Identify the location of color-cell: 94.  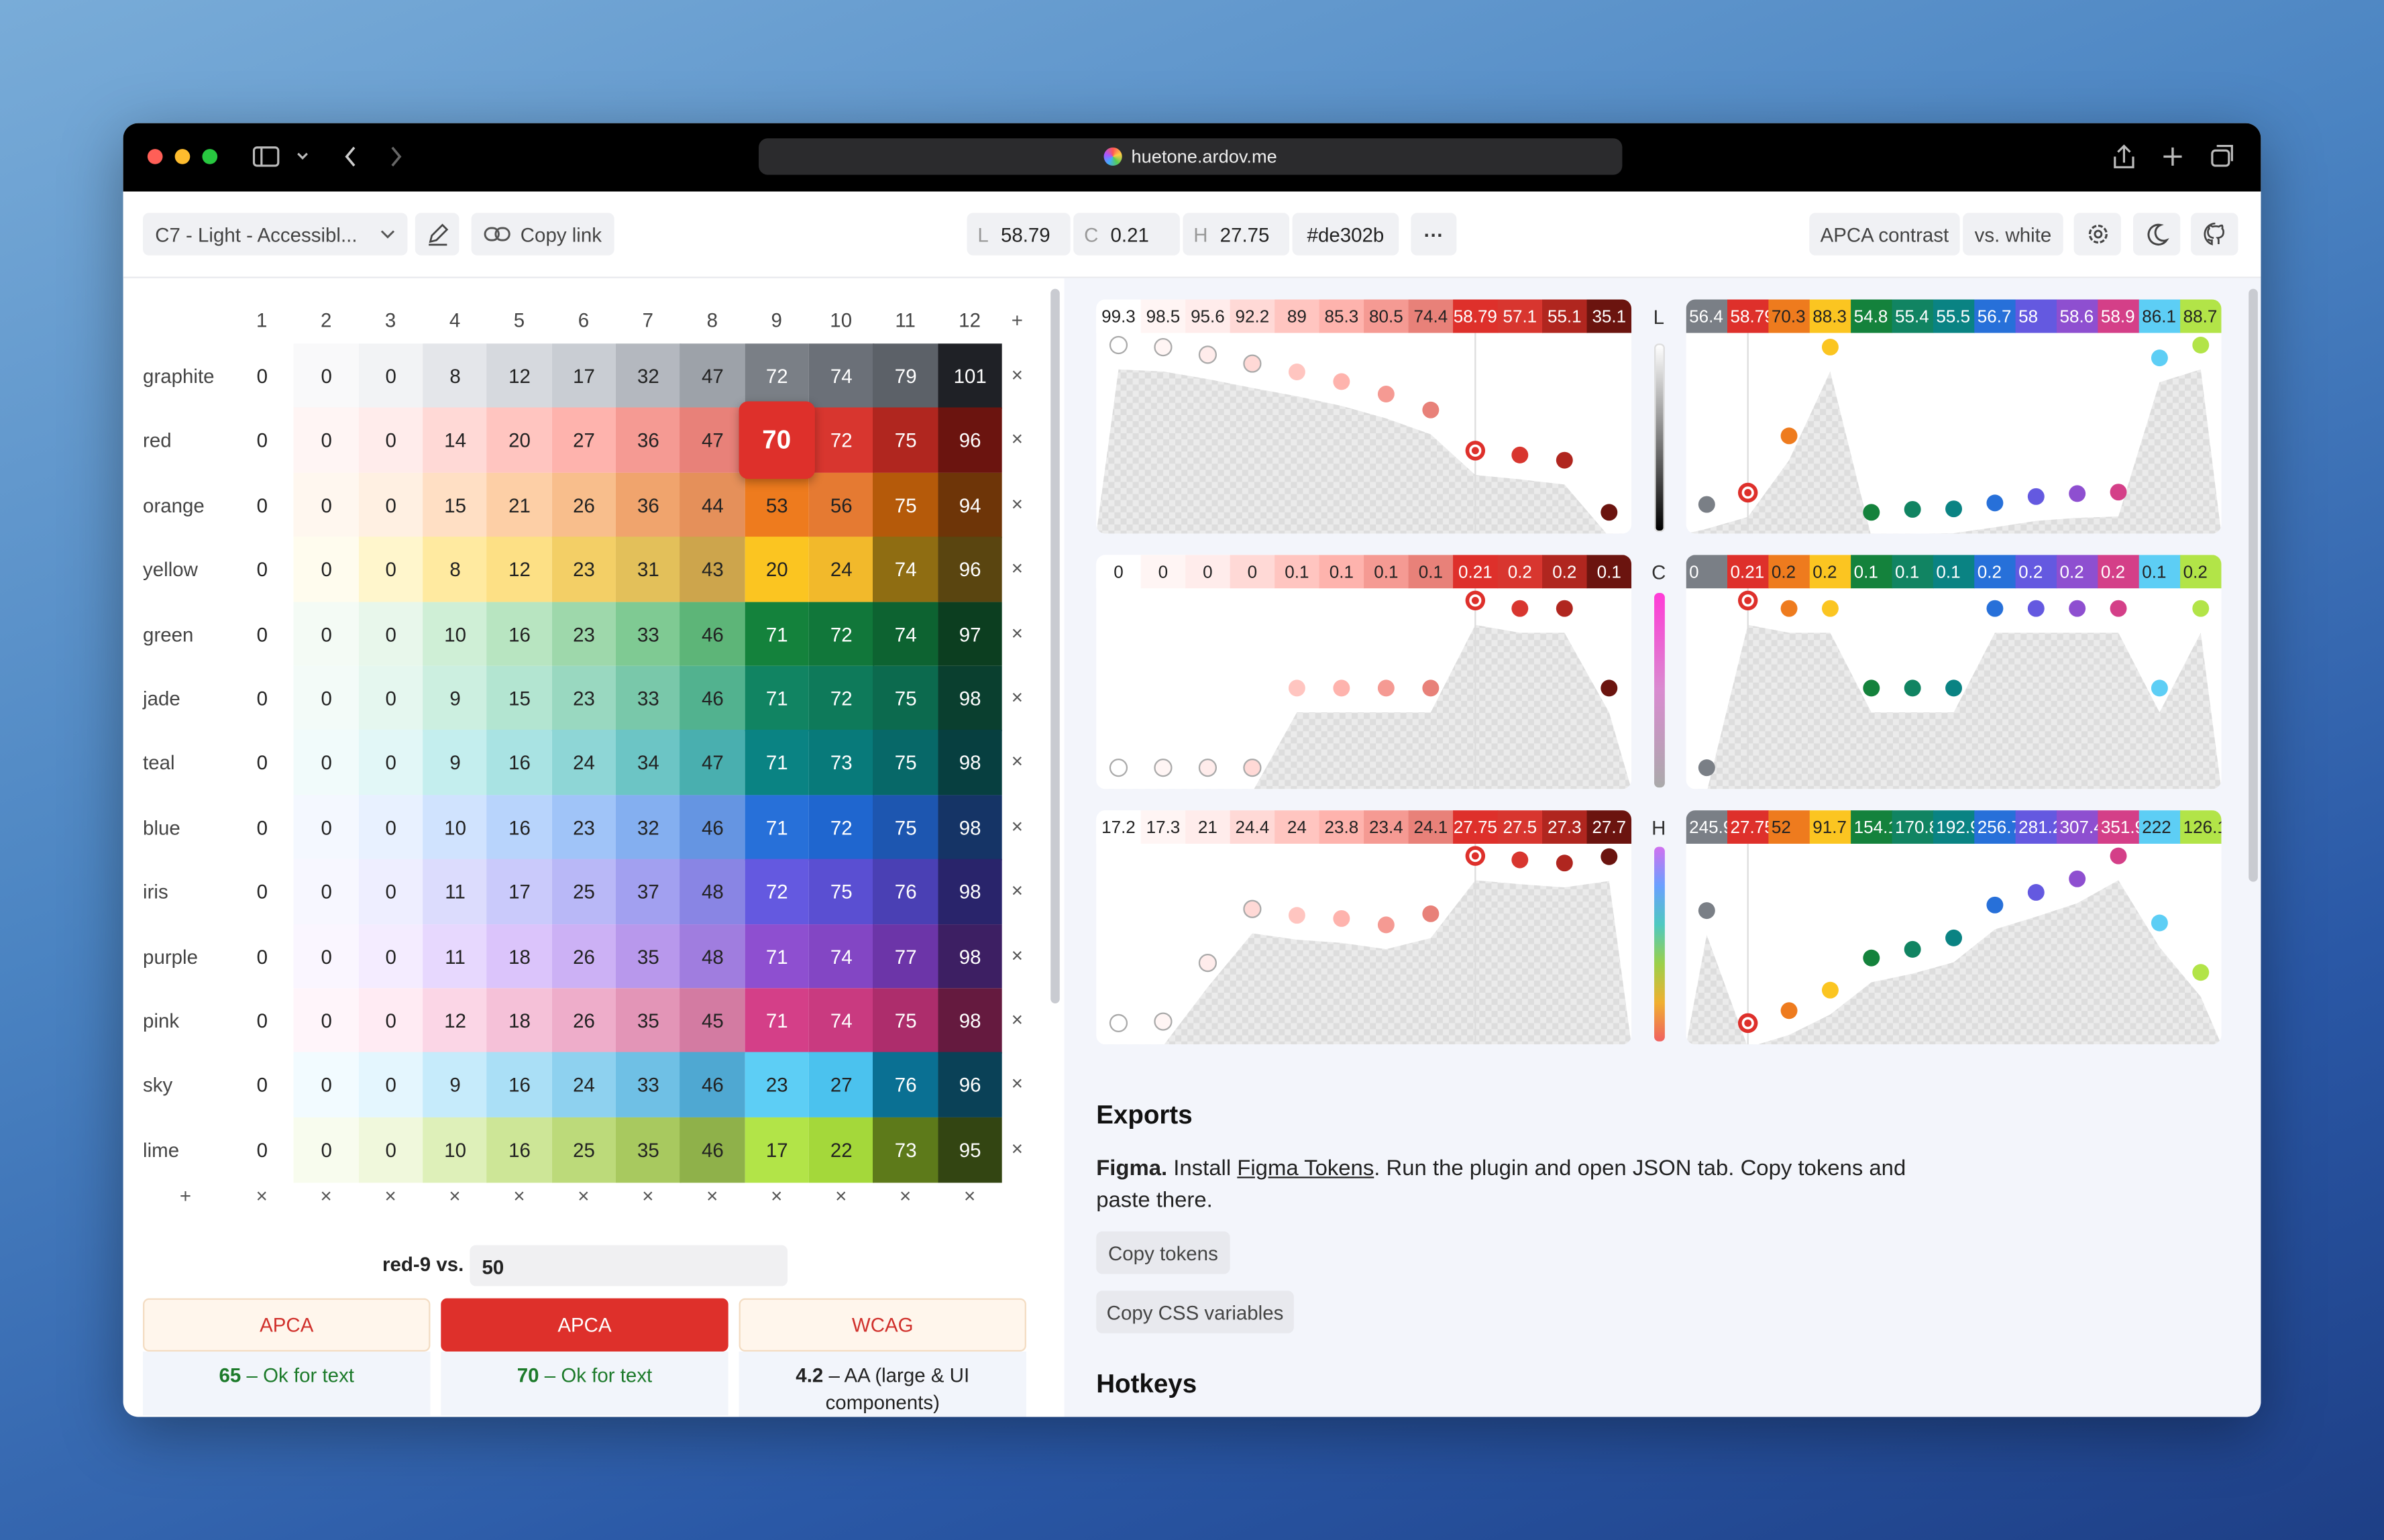
(970, 505).